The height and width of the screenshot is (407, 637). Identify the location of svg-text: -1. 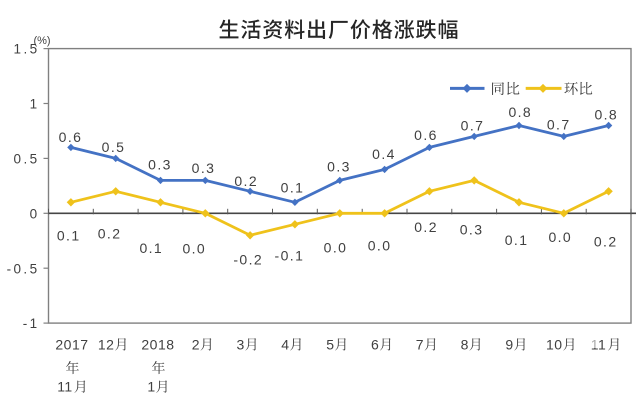
(31, 323).